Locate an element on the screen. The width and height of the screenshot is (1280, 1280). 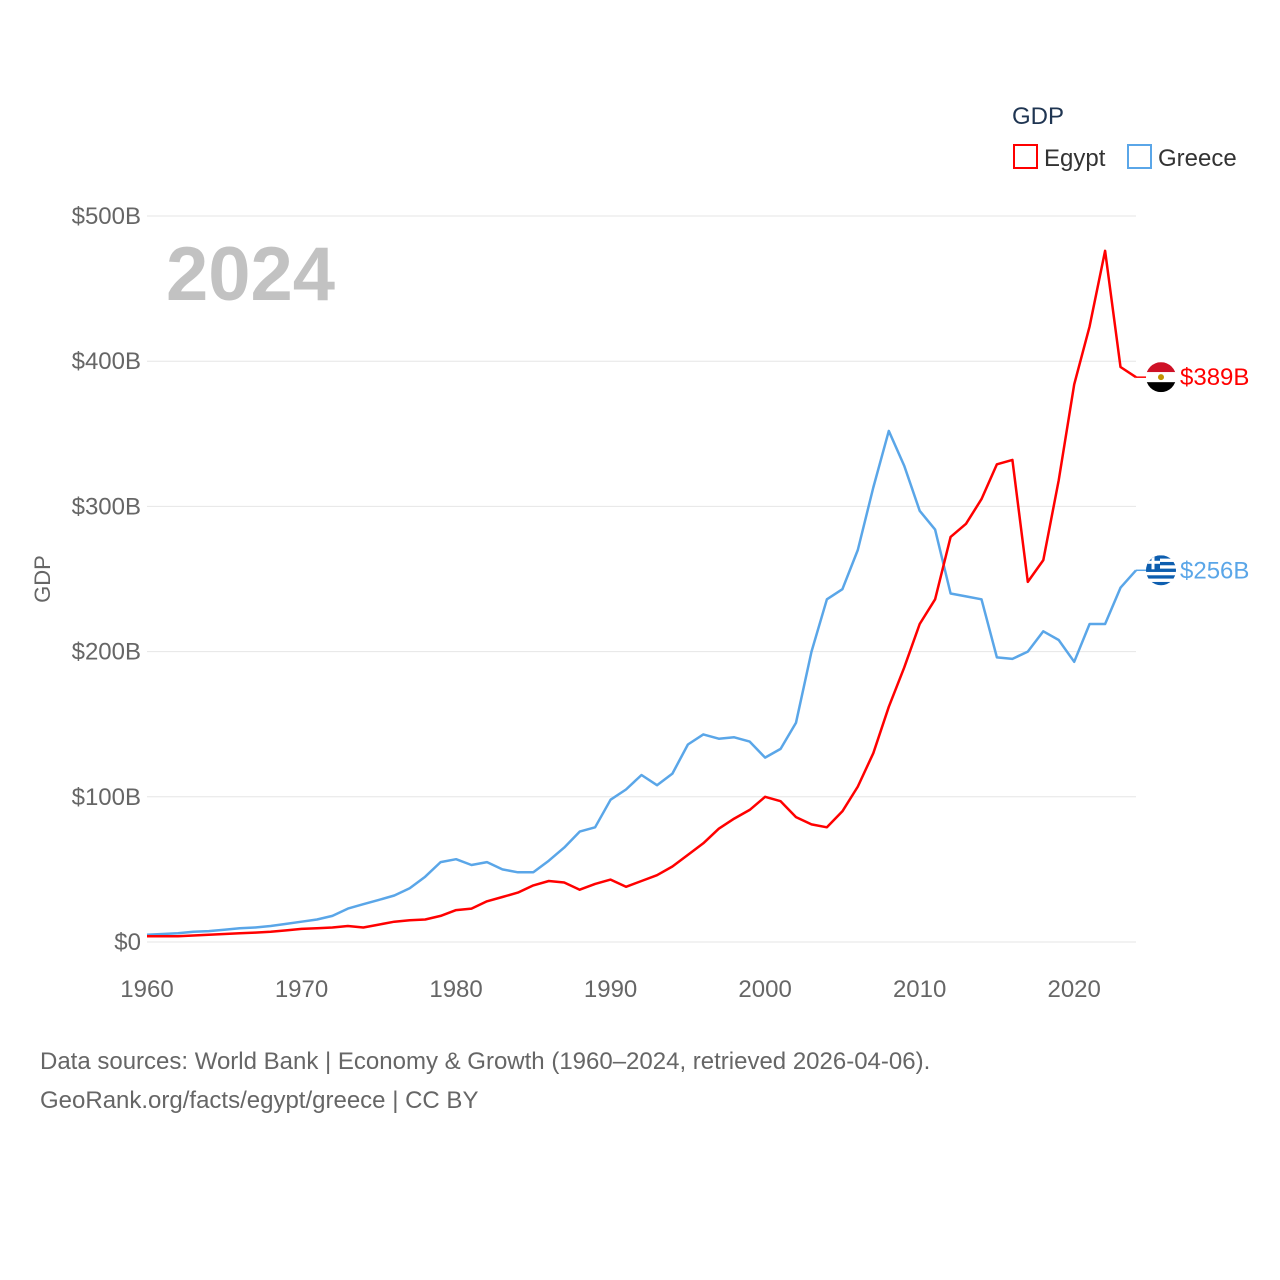
y-tick-label: $0 is located at coordinates (127, 942).